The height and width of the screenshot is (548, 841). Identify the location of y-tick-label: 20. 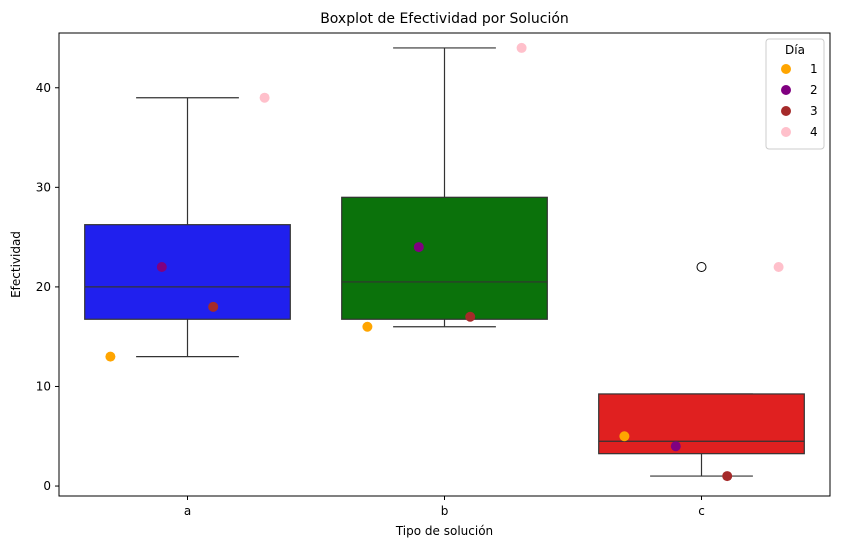
(43, 287).